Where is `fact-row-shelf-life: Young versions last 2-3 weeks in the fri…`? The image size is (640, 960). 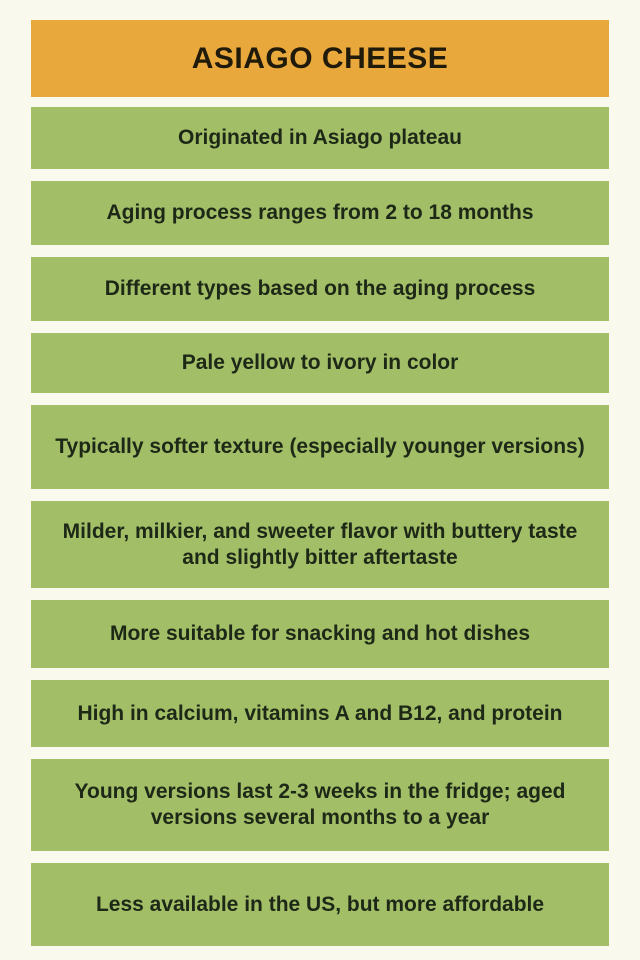 fact-row-shelf-life: Young versions last 2-3 weeks in the fri… is located at coordinates (320, 805).